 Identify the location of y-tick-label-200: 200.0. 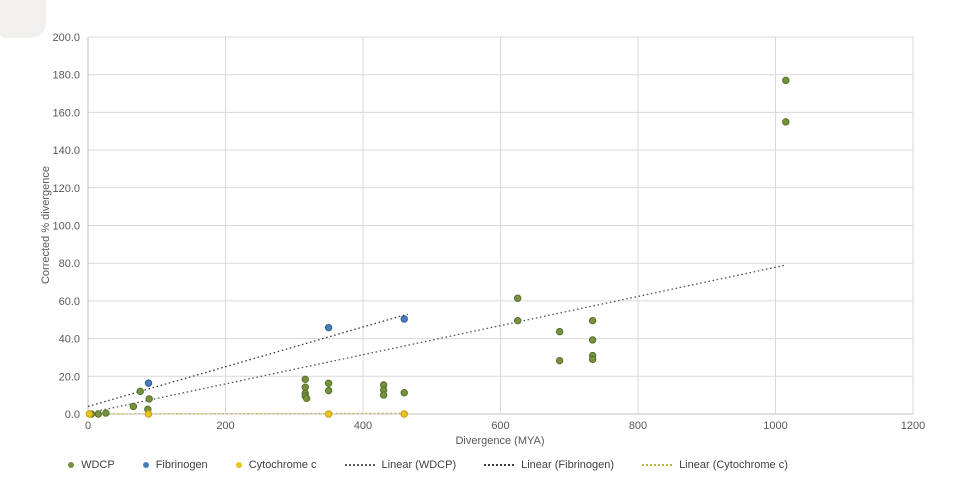
(66, 38).